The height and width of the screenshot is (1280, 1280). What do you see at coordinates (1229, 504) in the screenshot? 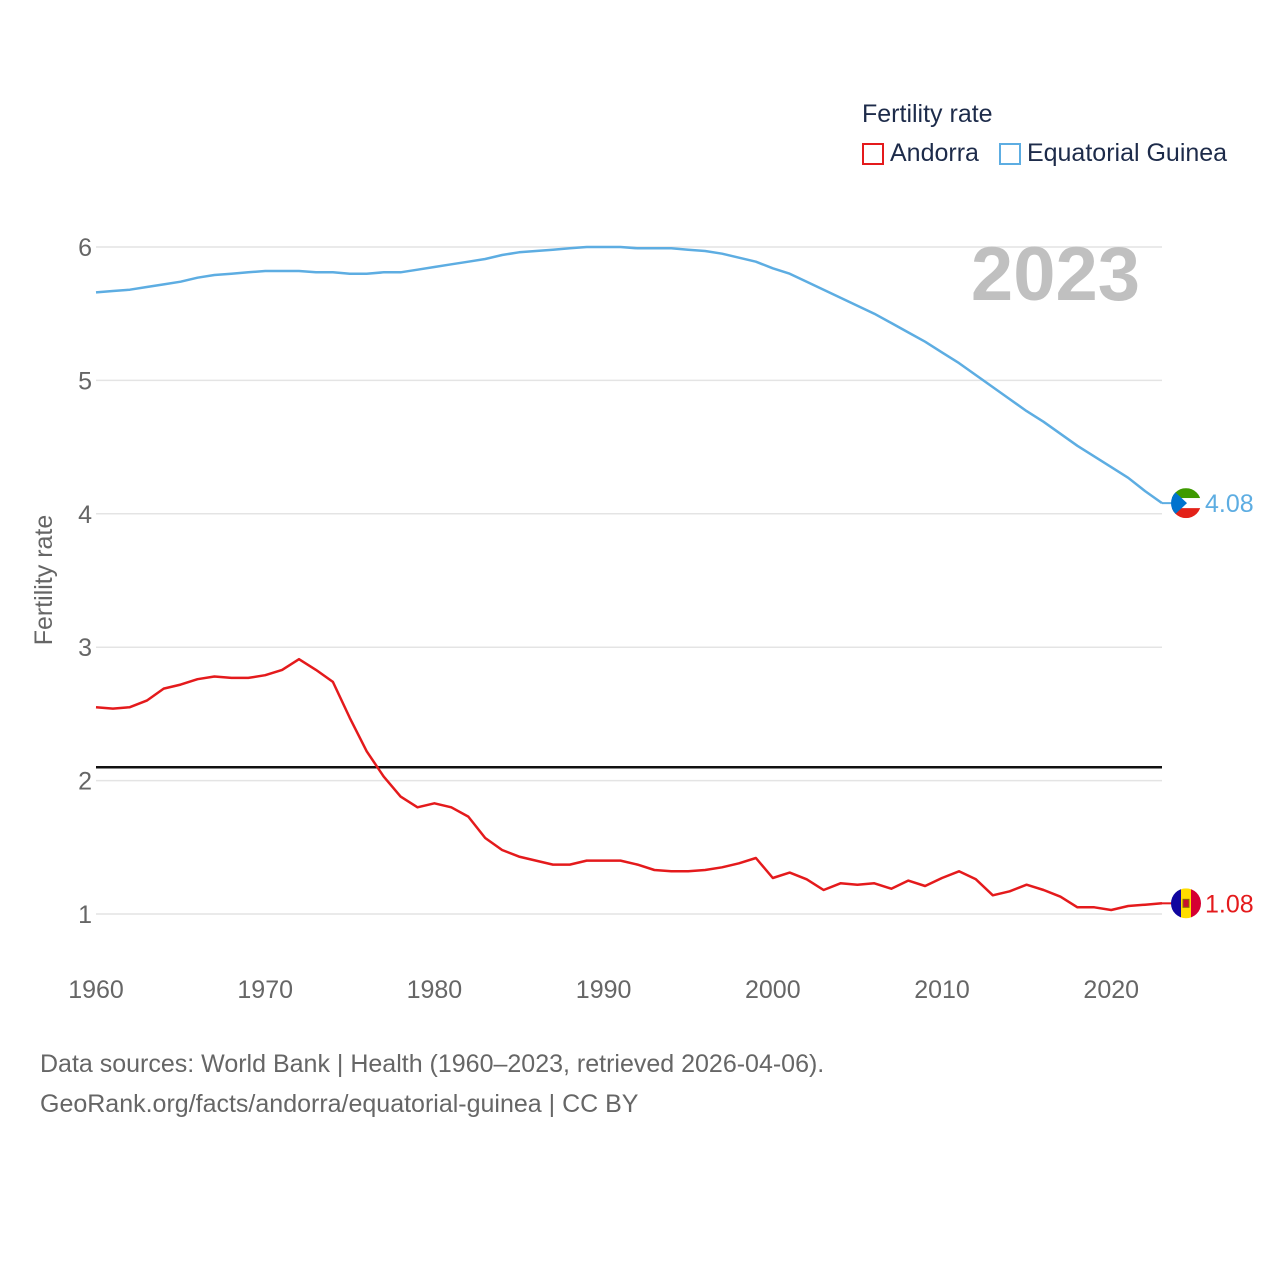
I see `end-label-equatorial-guinea: 4.08` at bounding box center [1229, 504].